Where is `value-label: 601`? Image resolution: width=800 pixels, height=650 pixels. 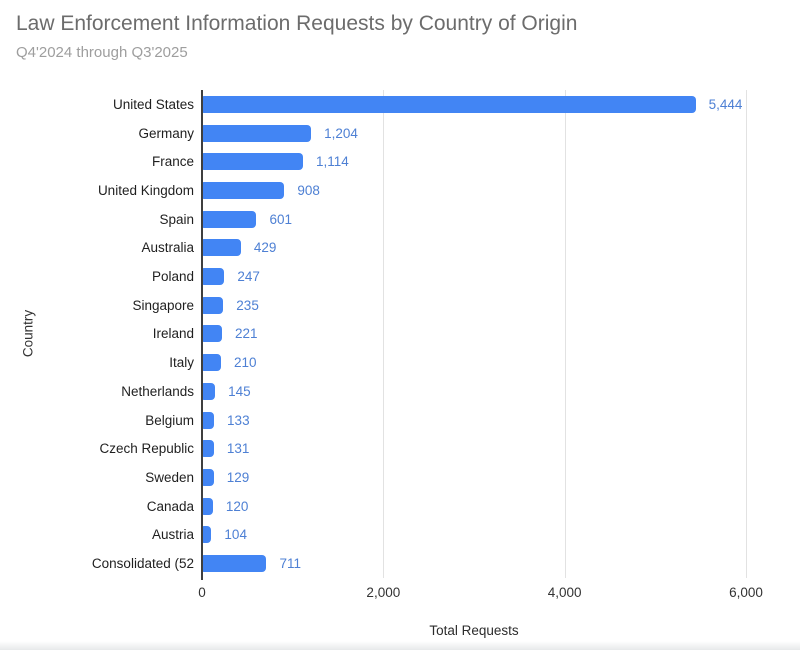
value-label: 601 is located at coordinates (281, 219).